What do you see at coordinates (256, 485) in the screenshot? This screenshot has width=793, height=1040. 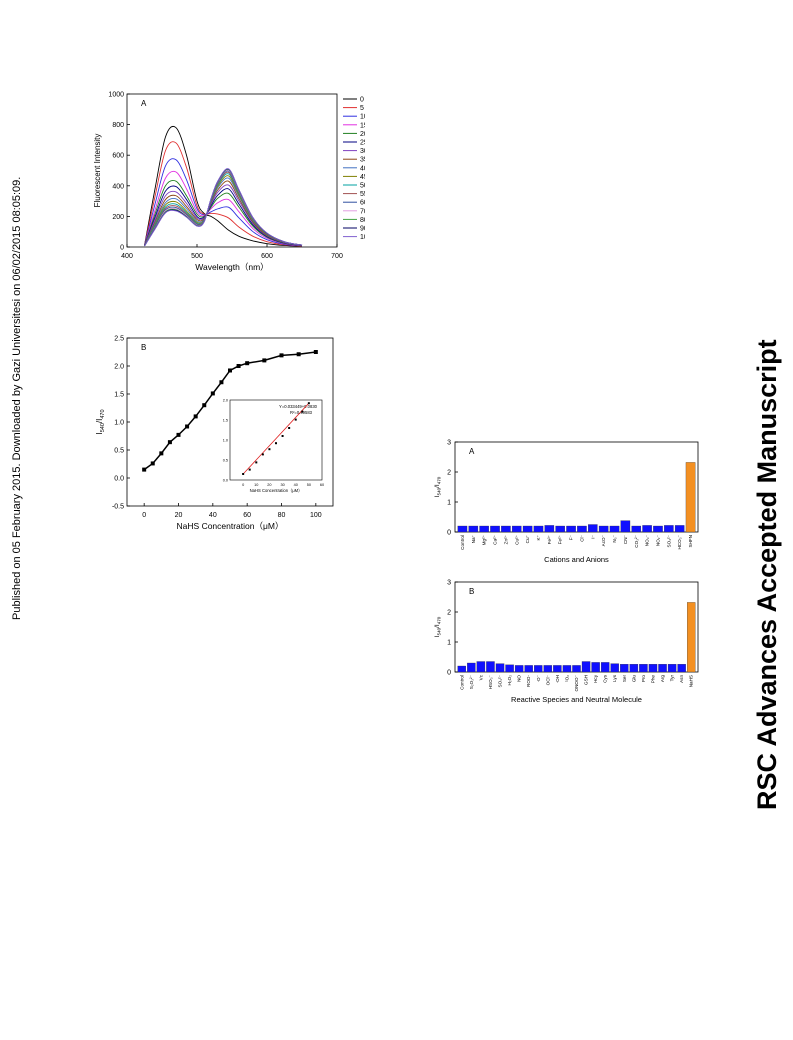 I see `inset-x-tick-label: 10` at bounding box center [256, 485].